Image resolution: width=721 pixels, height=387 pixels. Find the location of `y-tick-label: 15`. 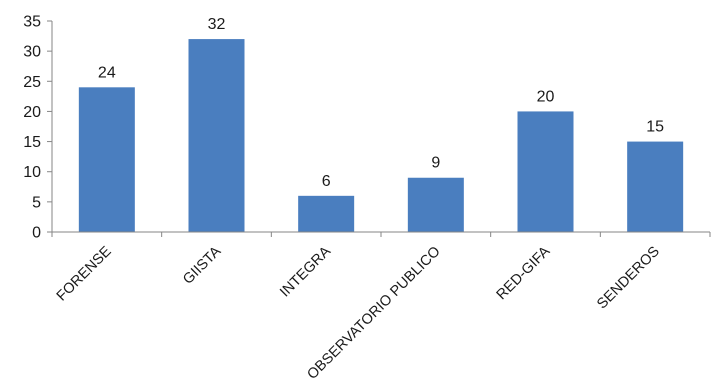

y-tick-label: 15 is located at coordinates (32, 142).